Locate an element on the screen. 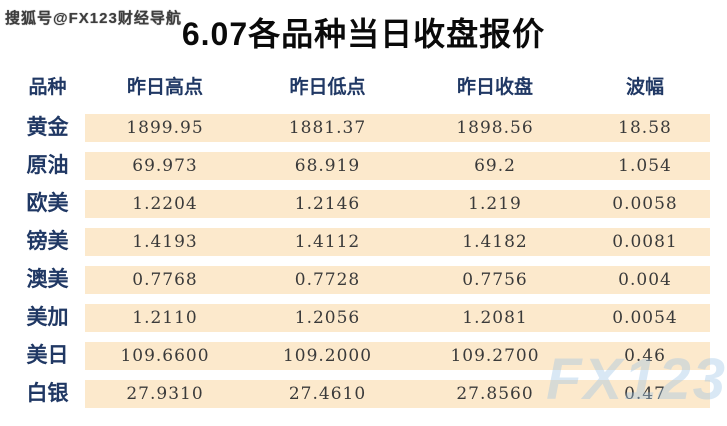 This screenshot has width=727, height=426. page-title: 6.07各品种当日收盘报价 is located at coordinates (363, 34).